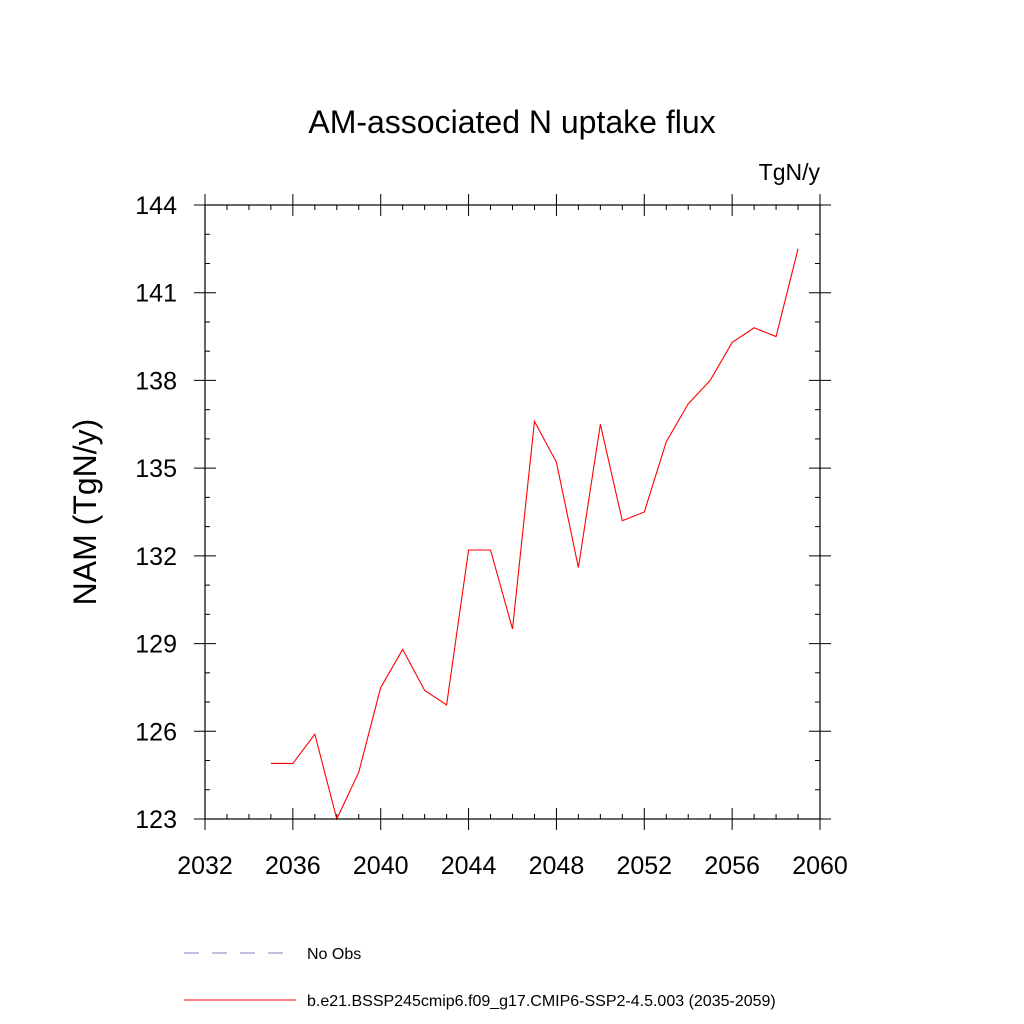 Image resolution: width=1024 pixels, height=1024 pixels. I want to click on chart-title: AM-associated N uptake flux, so click(511, 122).